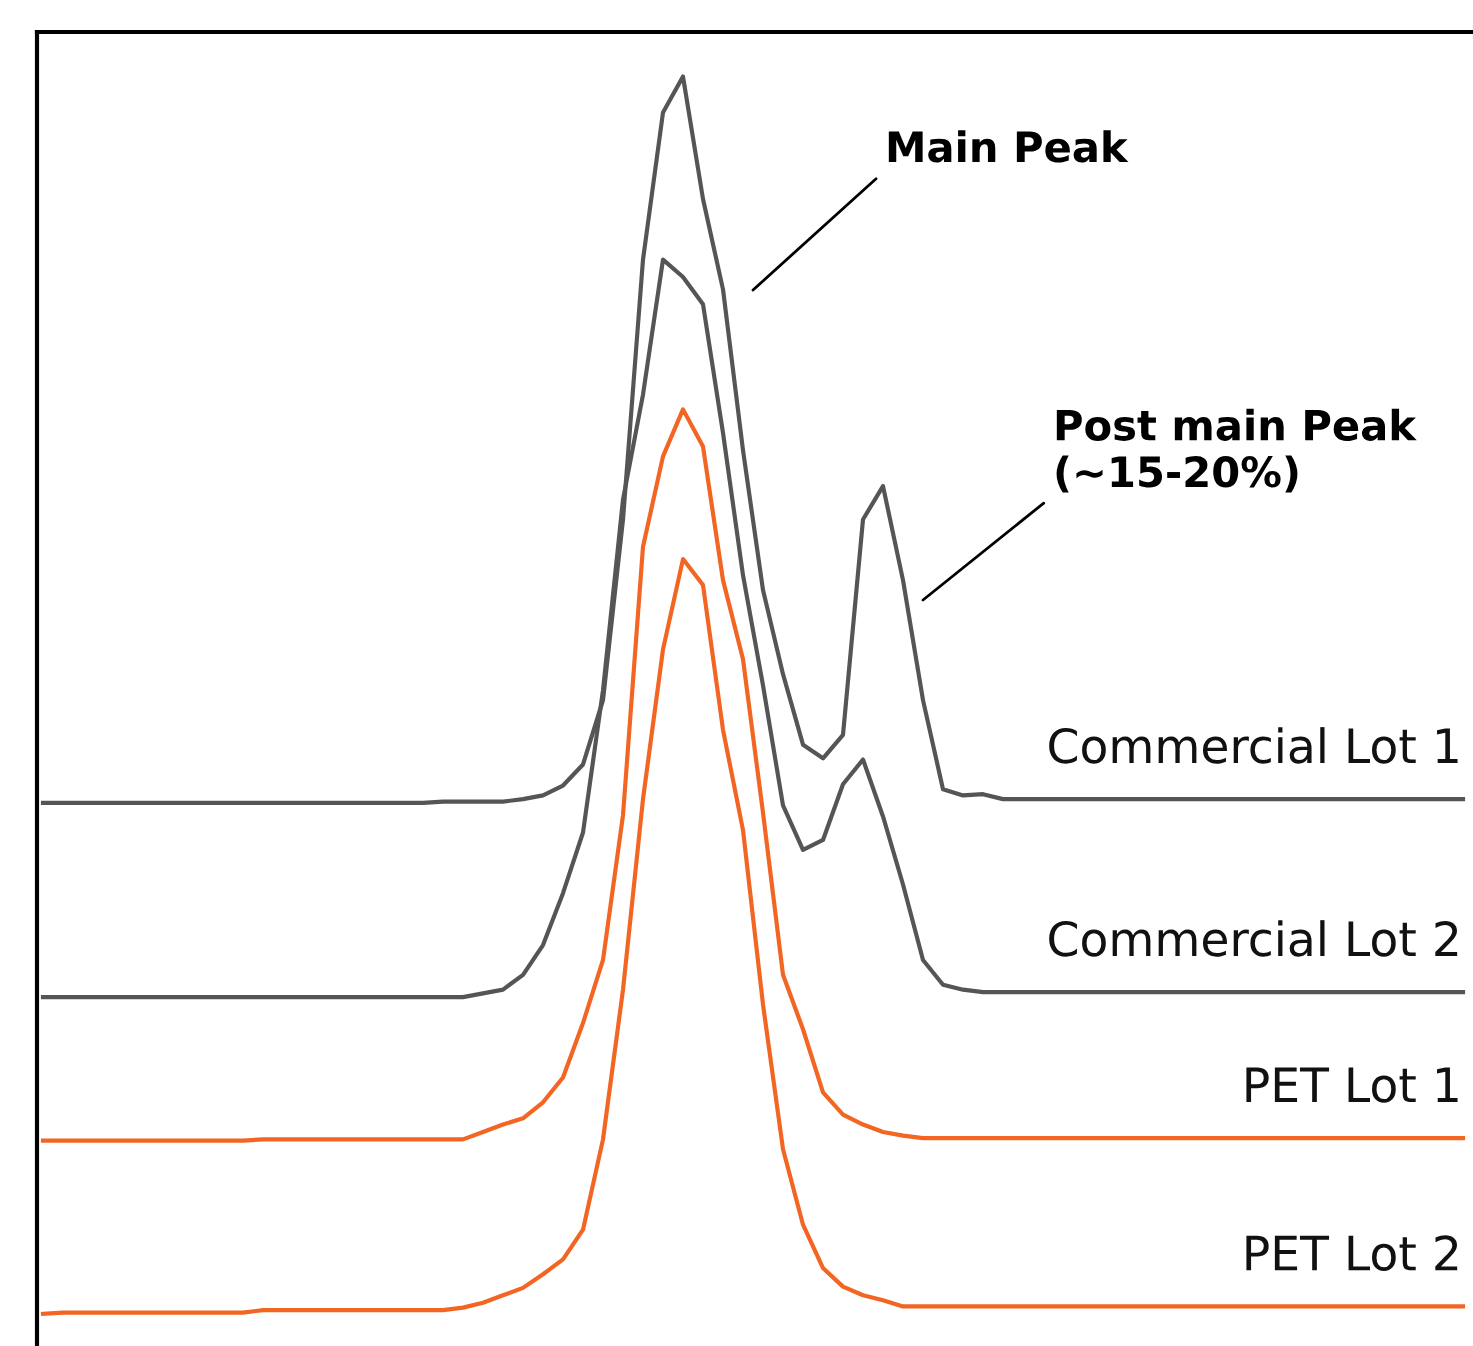 This screenshot has height=1346, width=1473. I want to click on series-label: PET Lot 1, so click(1352, 1085).